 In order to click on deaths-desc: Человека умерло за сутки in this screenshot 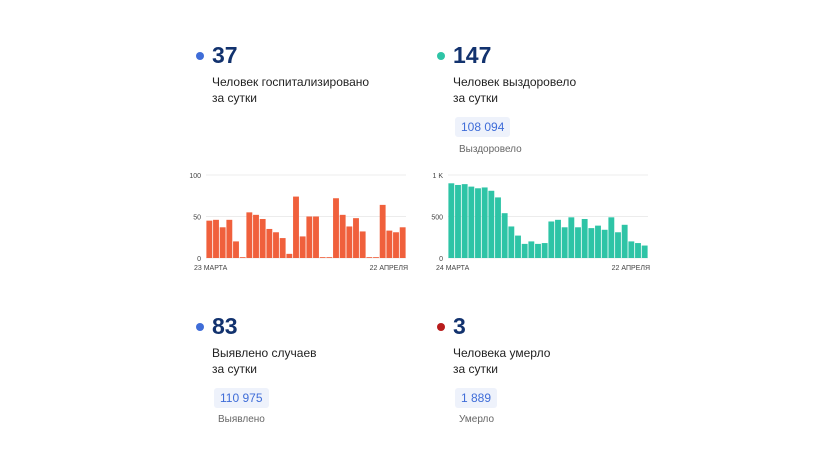, I will do `click(501, 361)`.